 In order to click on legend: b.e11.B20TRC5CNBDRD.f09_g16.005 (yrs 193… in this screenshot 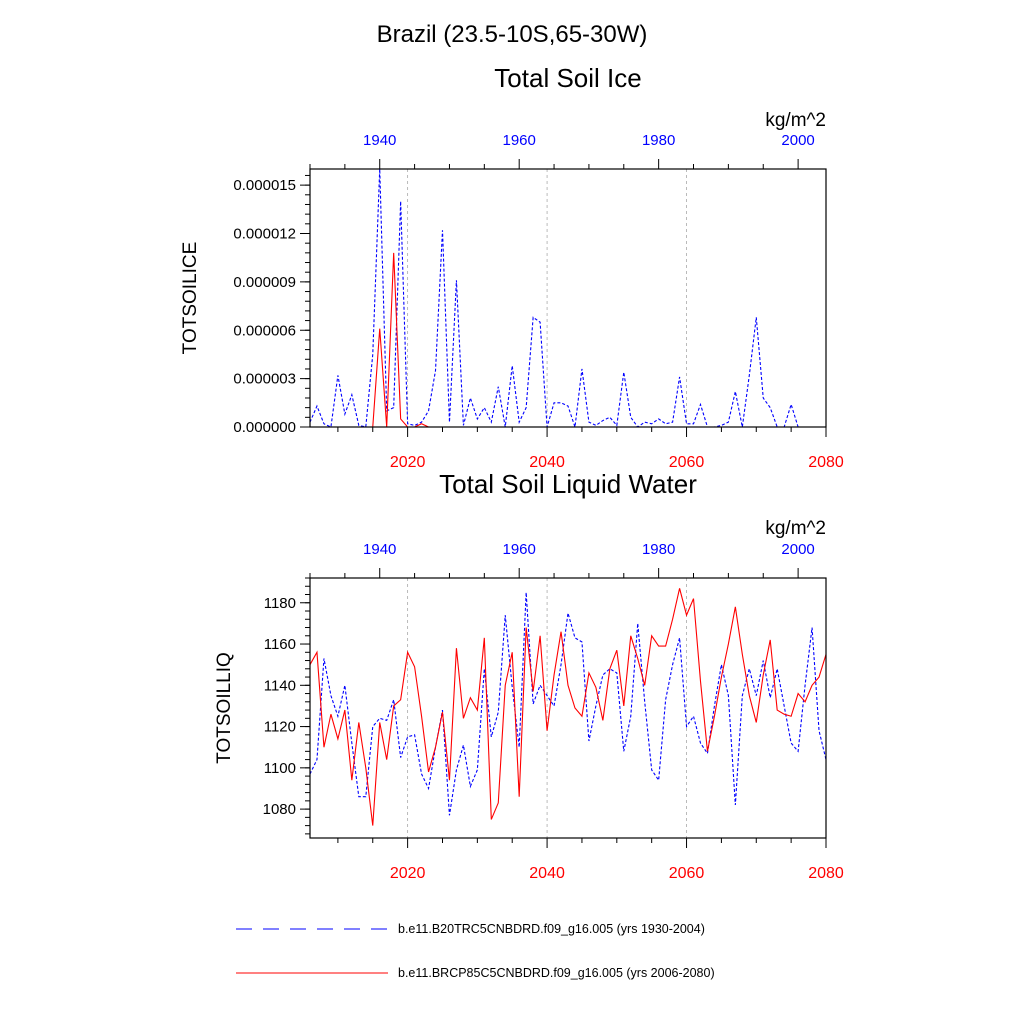, I will do `click(475, 951)`.